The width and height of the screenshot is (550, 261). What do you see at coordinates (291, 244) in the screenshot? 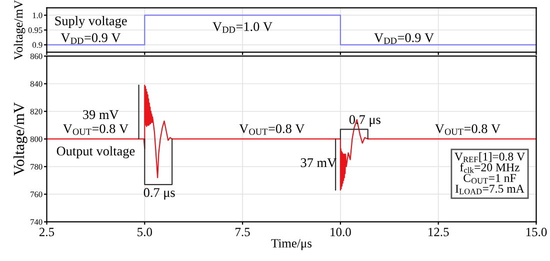
I see `x-axis-title: Time/μs` at bounding box center [291, 244].